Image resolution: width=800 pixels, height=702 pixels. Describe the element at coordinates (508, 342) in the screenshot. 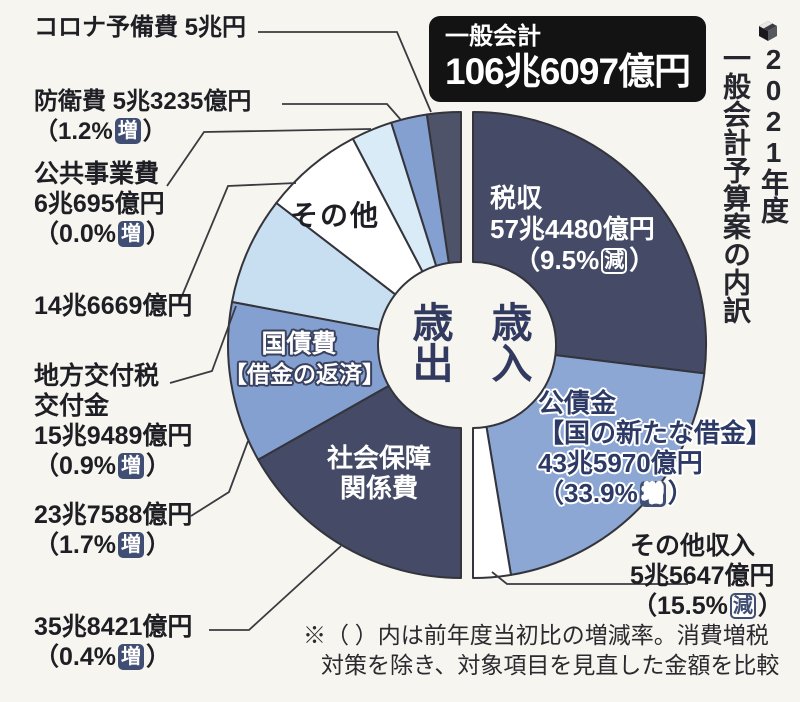

I see `center-label-revenue: 歳入` at that location.